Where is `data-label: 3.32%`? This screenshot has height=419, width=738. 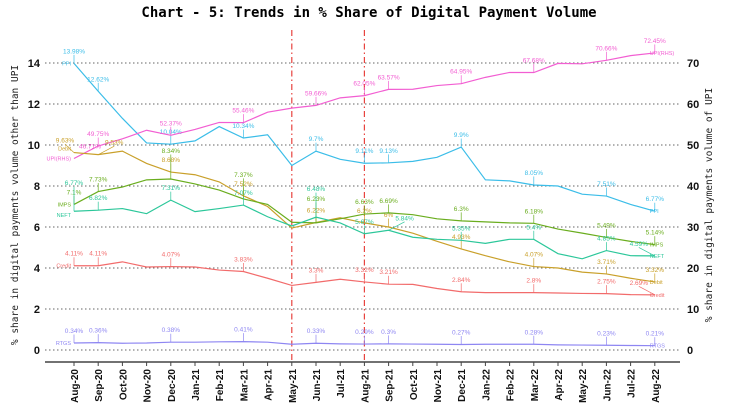
data-label: 3.32% is located at coordinates (364, 270).